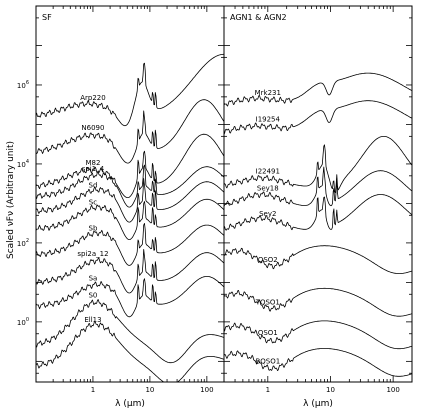 This screenshot has width=424, height=414. What do you see at coordinates (267, 303) in the screenshot?
I see `series-label: TQSO1` at bounding box center [267, 303].